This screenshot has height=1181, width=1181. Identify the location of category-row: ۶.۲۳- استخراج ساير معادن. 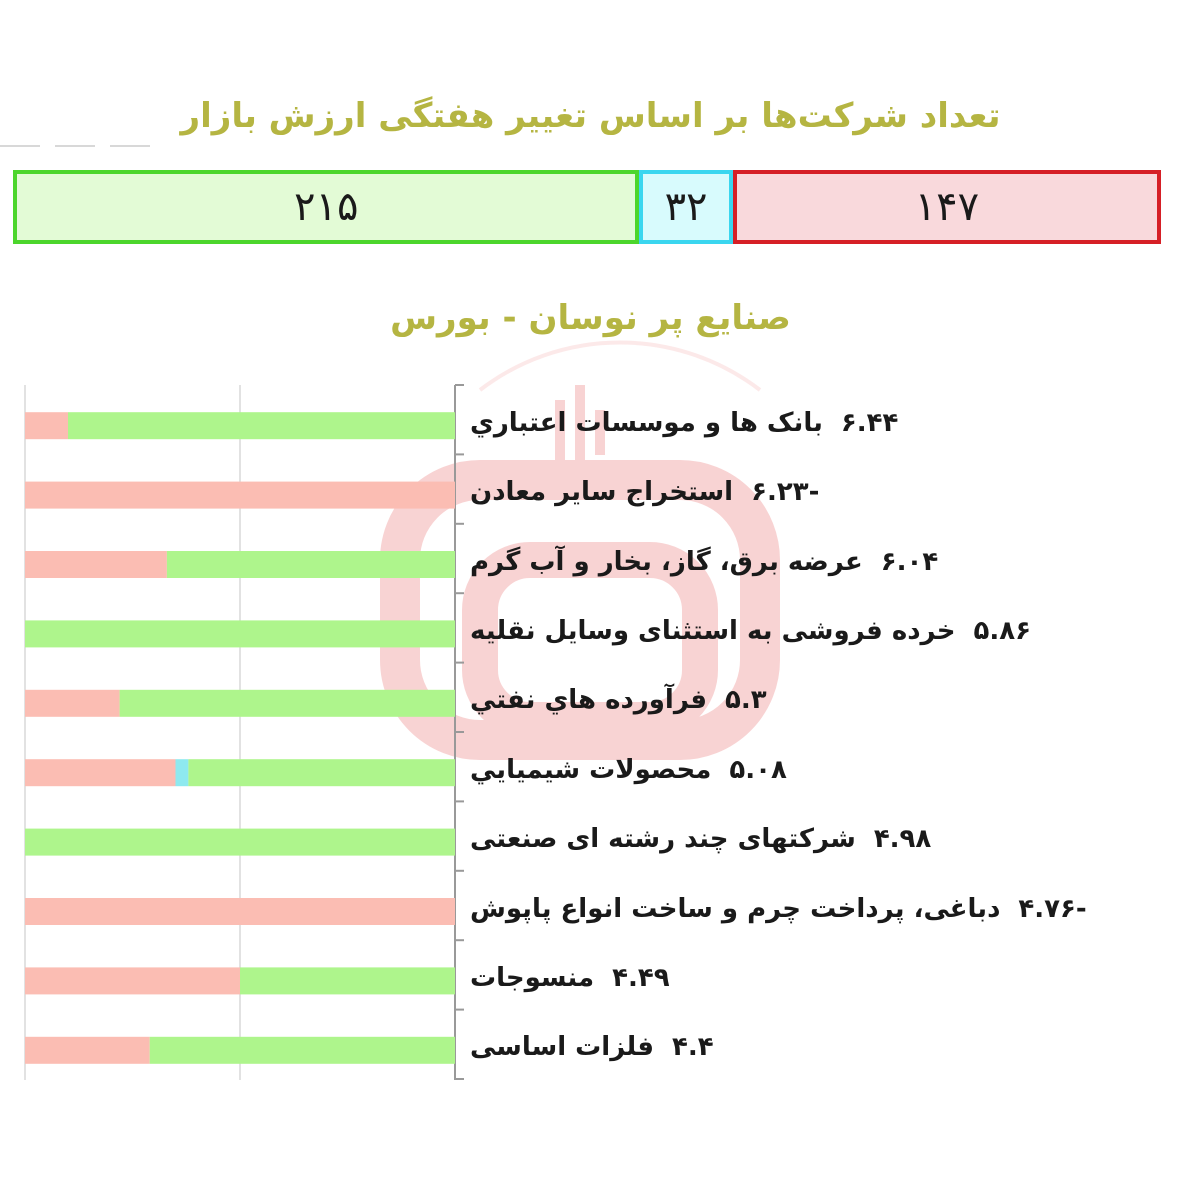
(790, 492).